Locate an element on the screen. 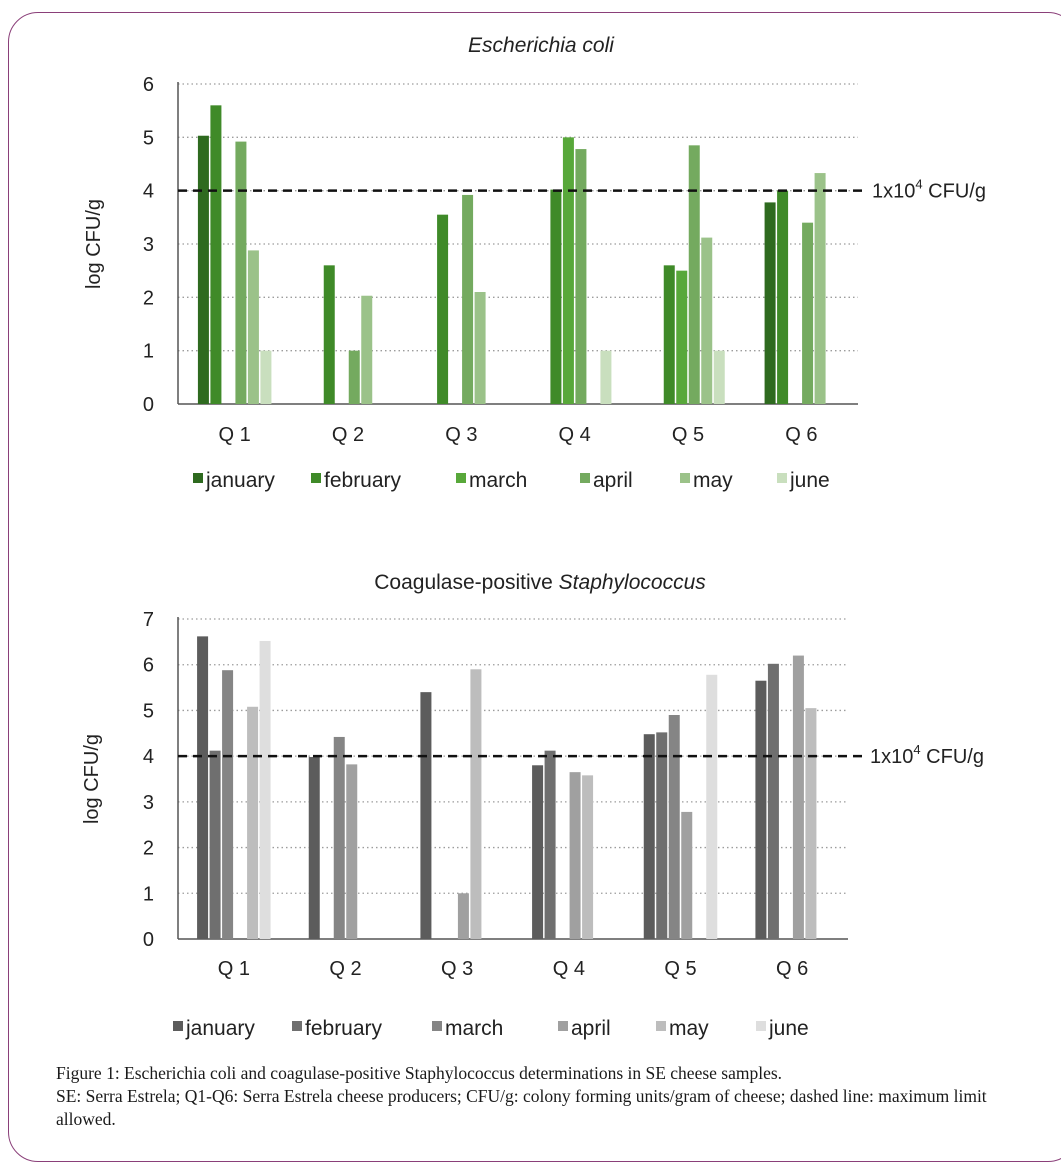 This screenshot has width=1061, height=1162. legend-swatch-march is located at coordinates (461, 478).